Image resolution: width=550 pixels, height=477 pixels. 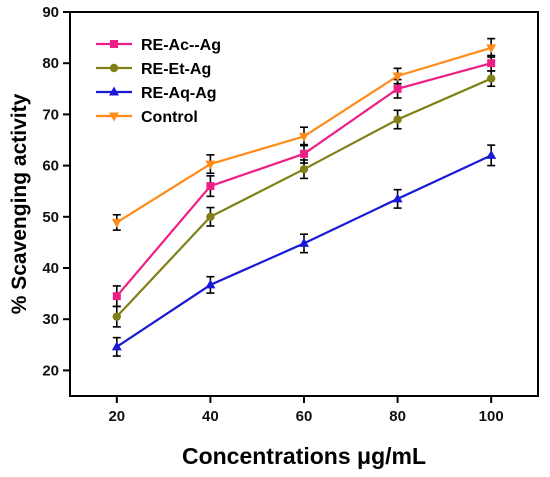 What do you see at coordinates (50, 319) in the screenshot?
I see `y-tick-label: 30` at bounding box center [50, 319].